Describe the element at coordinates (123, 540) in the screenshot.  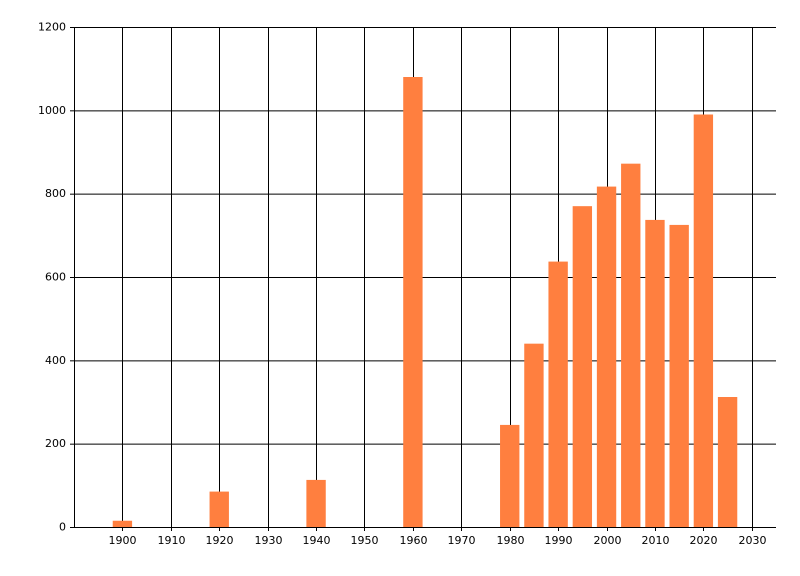
I see `x-tick-label: 1900` at that location.